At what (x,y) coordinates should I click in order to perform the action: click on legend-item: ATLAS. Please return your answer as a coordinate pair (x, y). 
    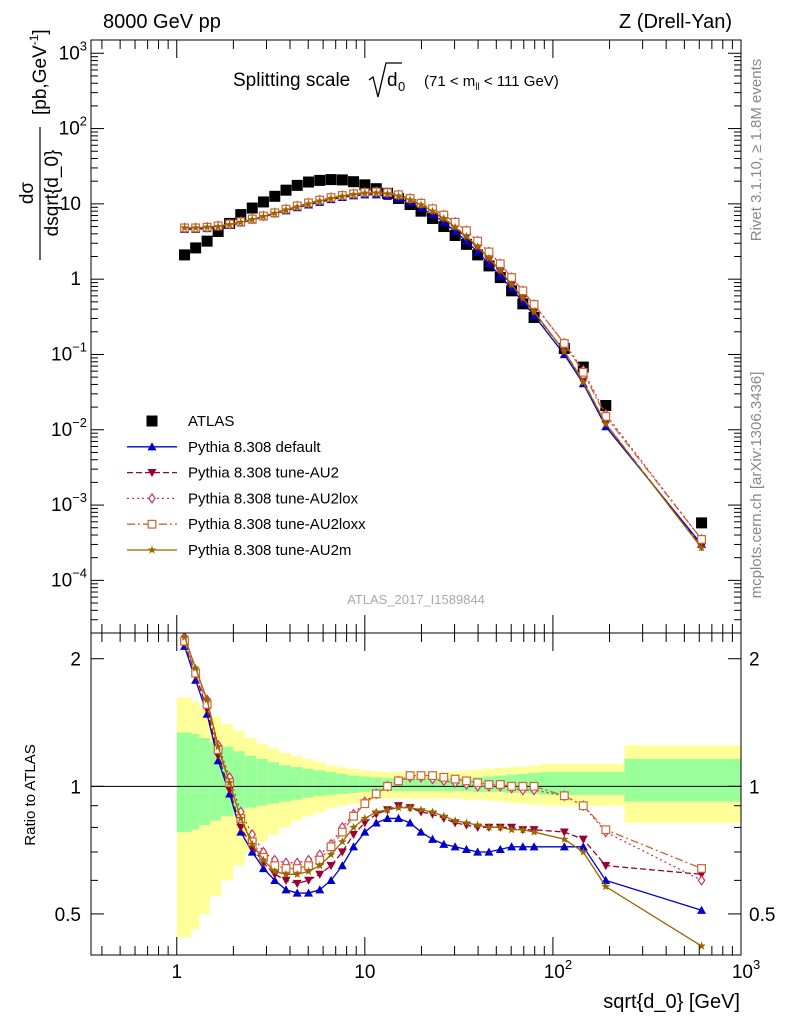
    Looking at the image, I should click on (190, 421).